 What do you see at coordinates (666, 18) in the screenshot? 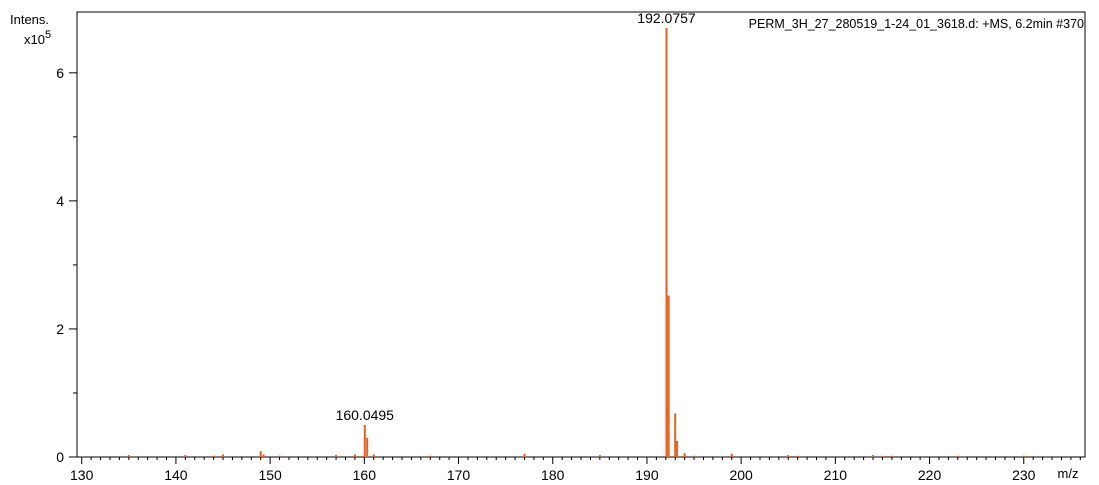
I see `peak-label-0: 192.0757` at bounding box center [666, 18].